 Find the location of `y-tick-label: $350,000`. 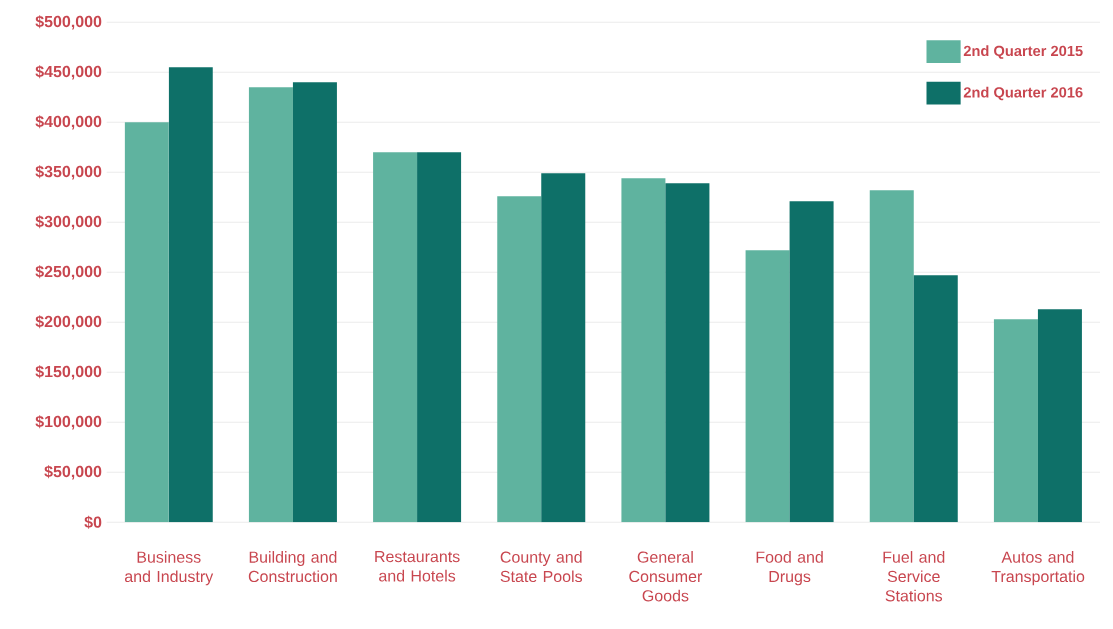

y-tick-label: $350,000 is located at coordinates (68, 172).